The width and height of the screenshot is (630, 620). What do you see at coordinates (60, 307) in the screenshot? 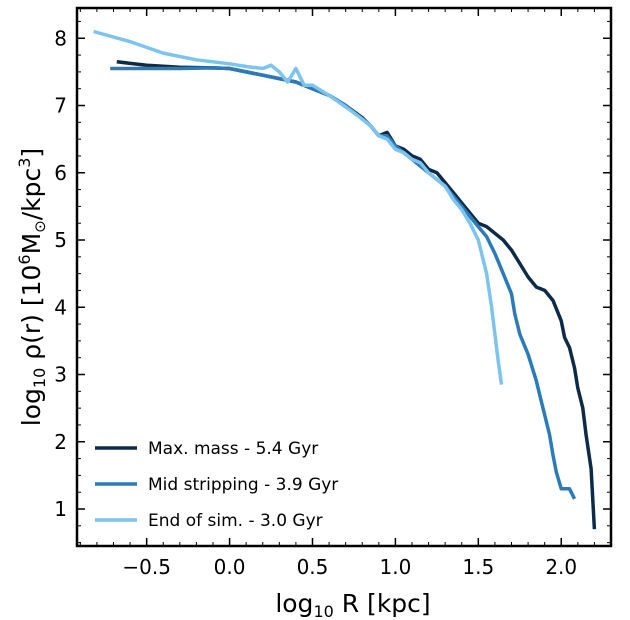
I see `y-tick-label: 4` at bounding box center [60, 307].